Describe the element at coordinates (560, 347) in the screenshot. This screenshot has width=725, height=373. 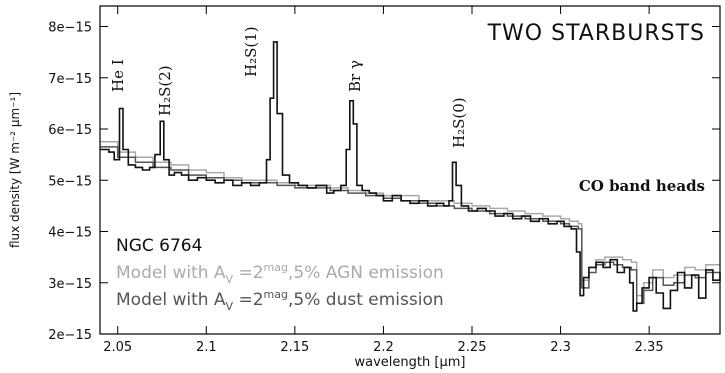
I see `x-tick-label-5: 2.3` at that location.